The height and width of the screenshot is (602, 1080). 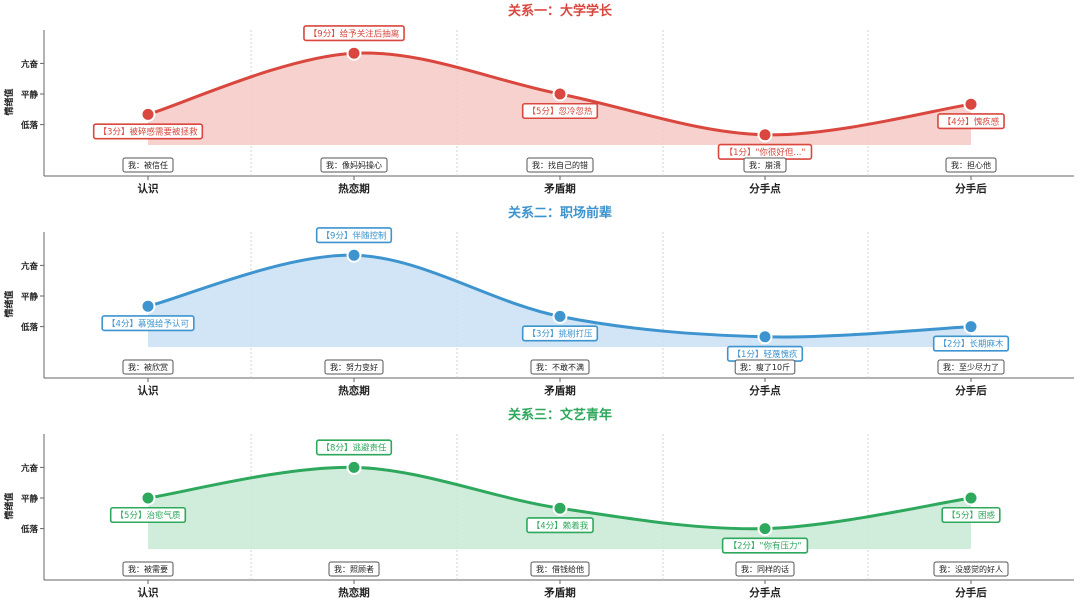 I want to click on data-label-text: 【3分】被碎感需要被拯救, so click(x=148, y=131).